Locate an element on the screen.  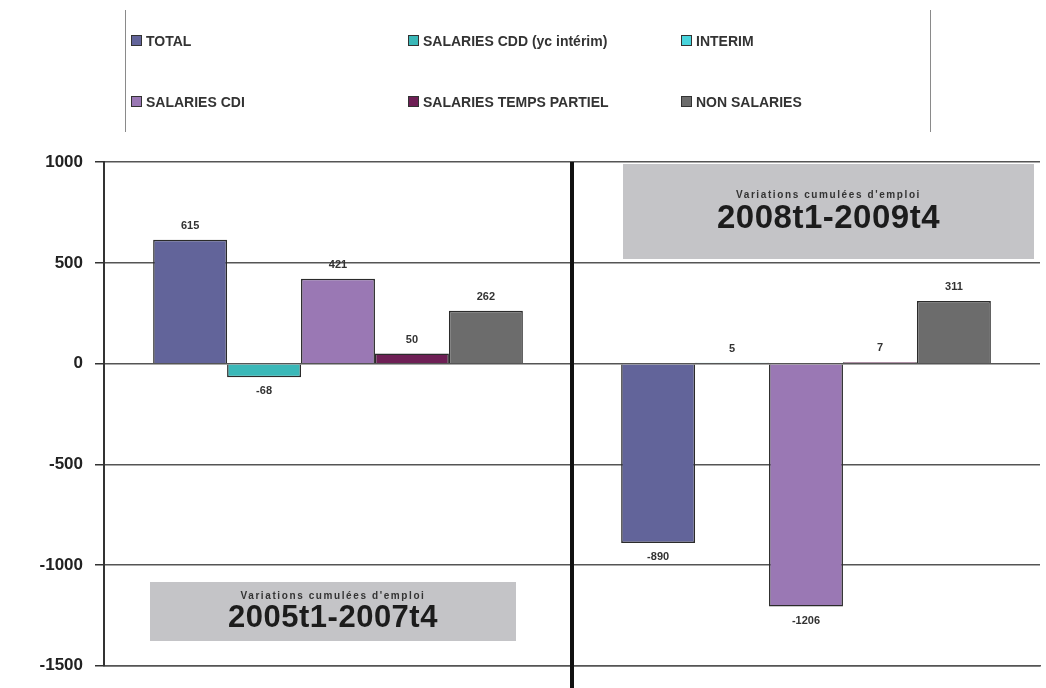
y-tick-label: 0 is located at coordinates (78, 363).